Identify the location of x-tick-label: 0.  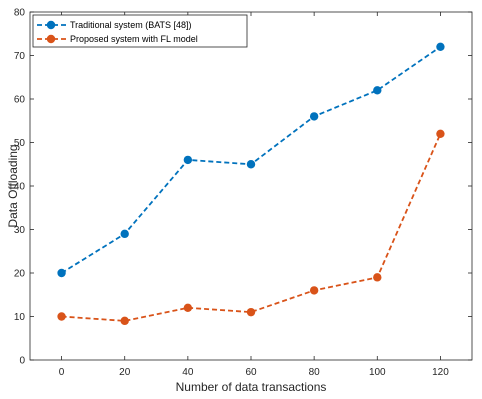
(62, 372).